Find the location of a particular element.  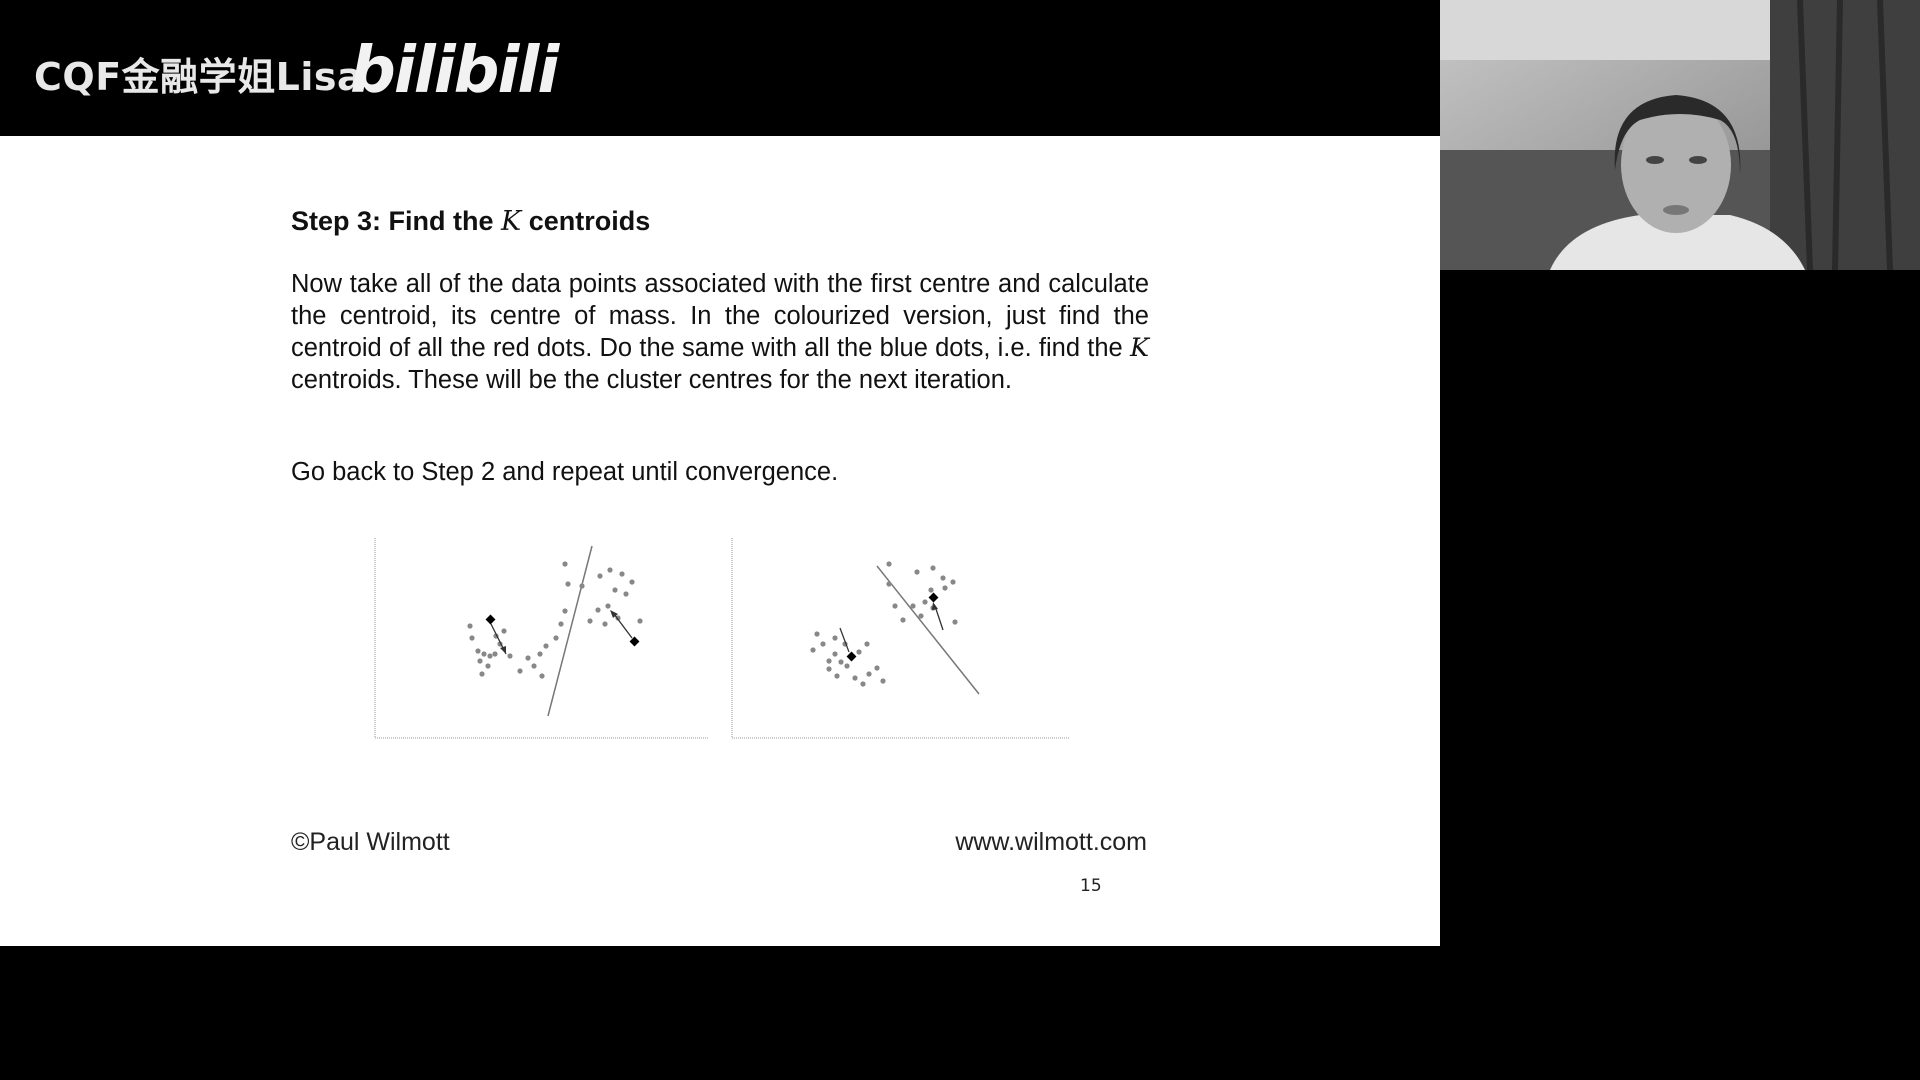

bilibili-logo: bilibili is located at coordinates (454, 71).